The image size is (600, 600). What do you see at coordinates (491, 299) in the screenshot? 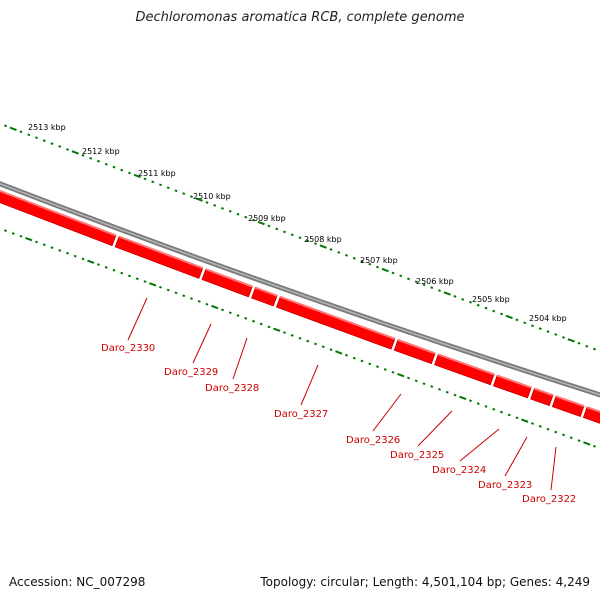
I see `kbp-label: 2505 kbp` at bounding box center [491, 299].